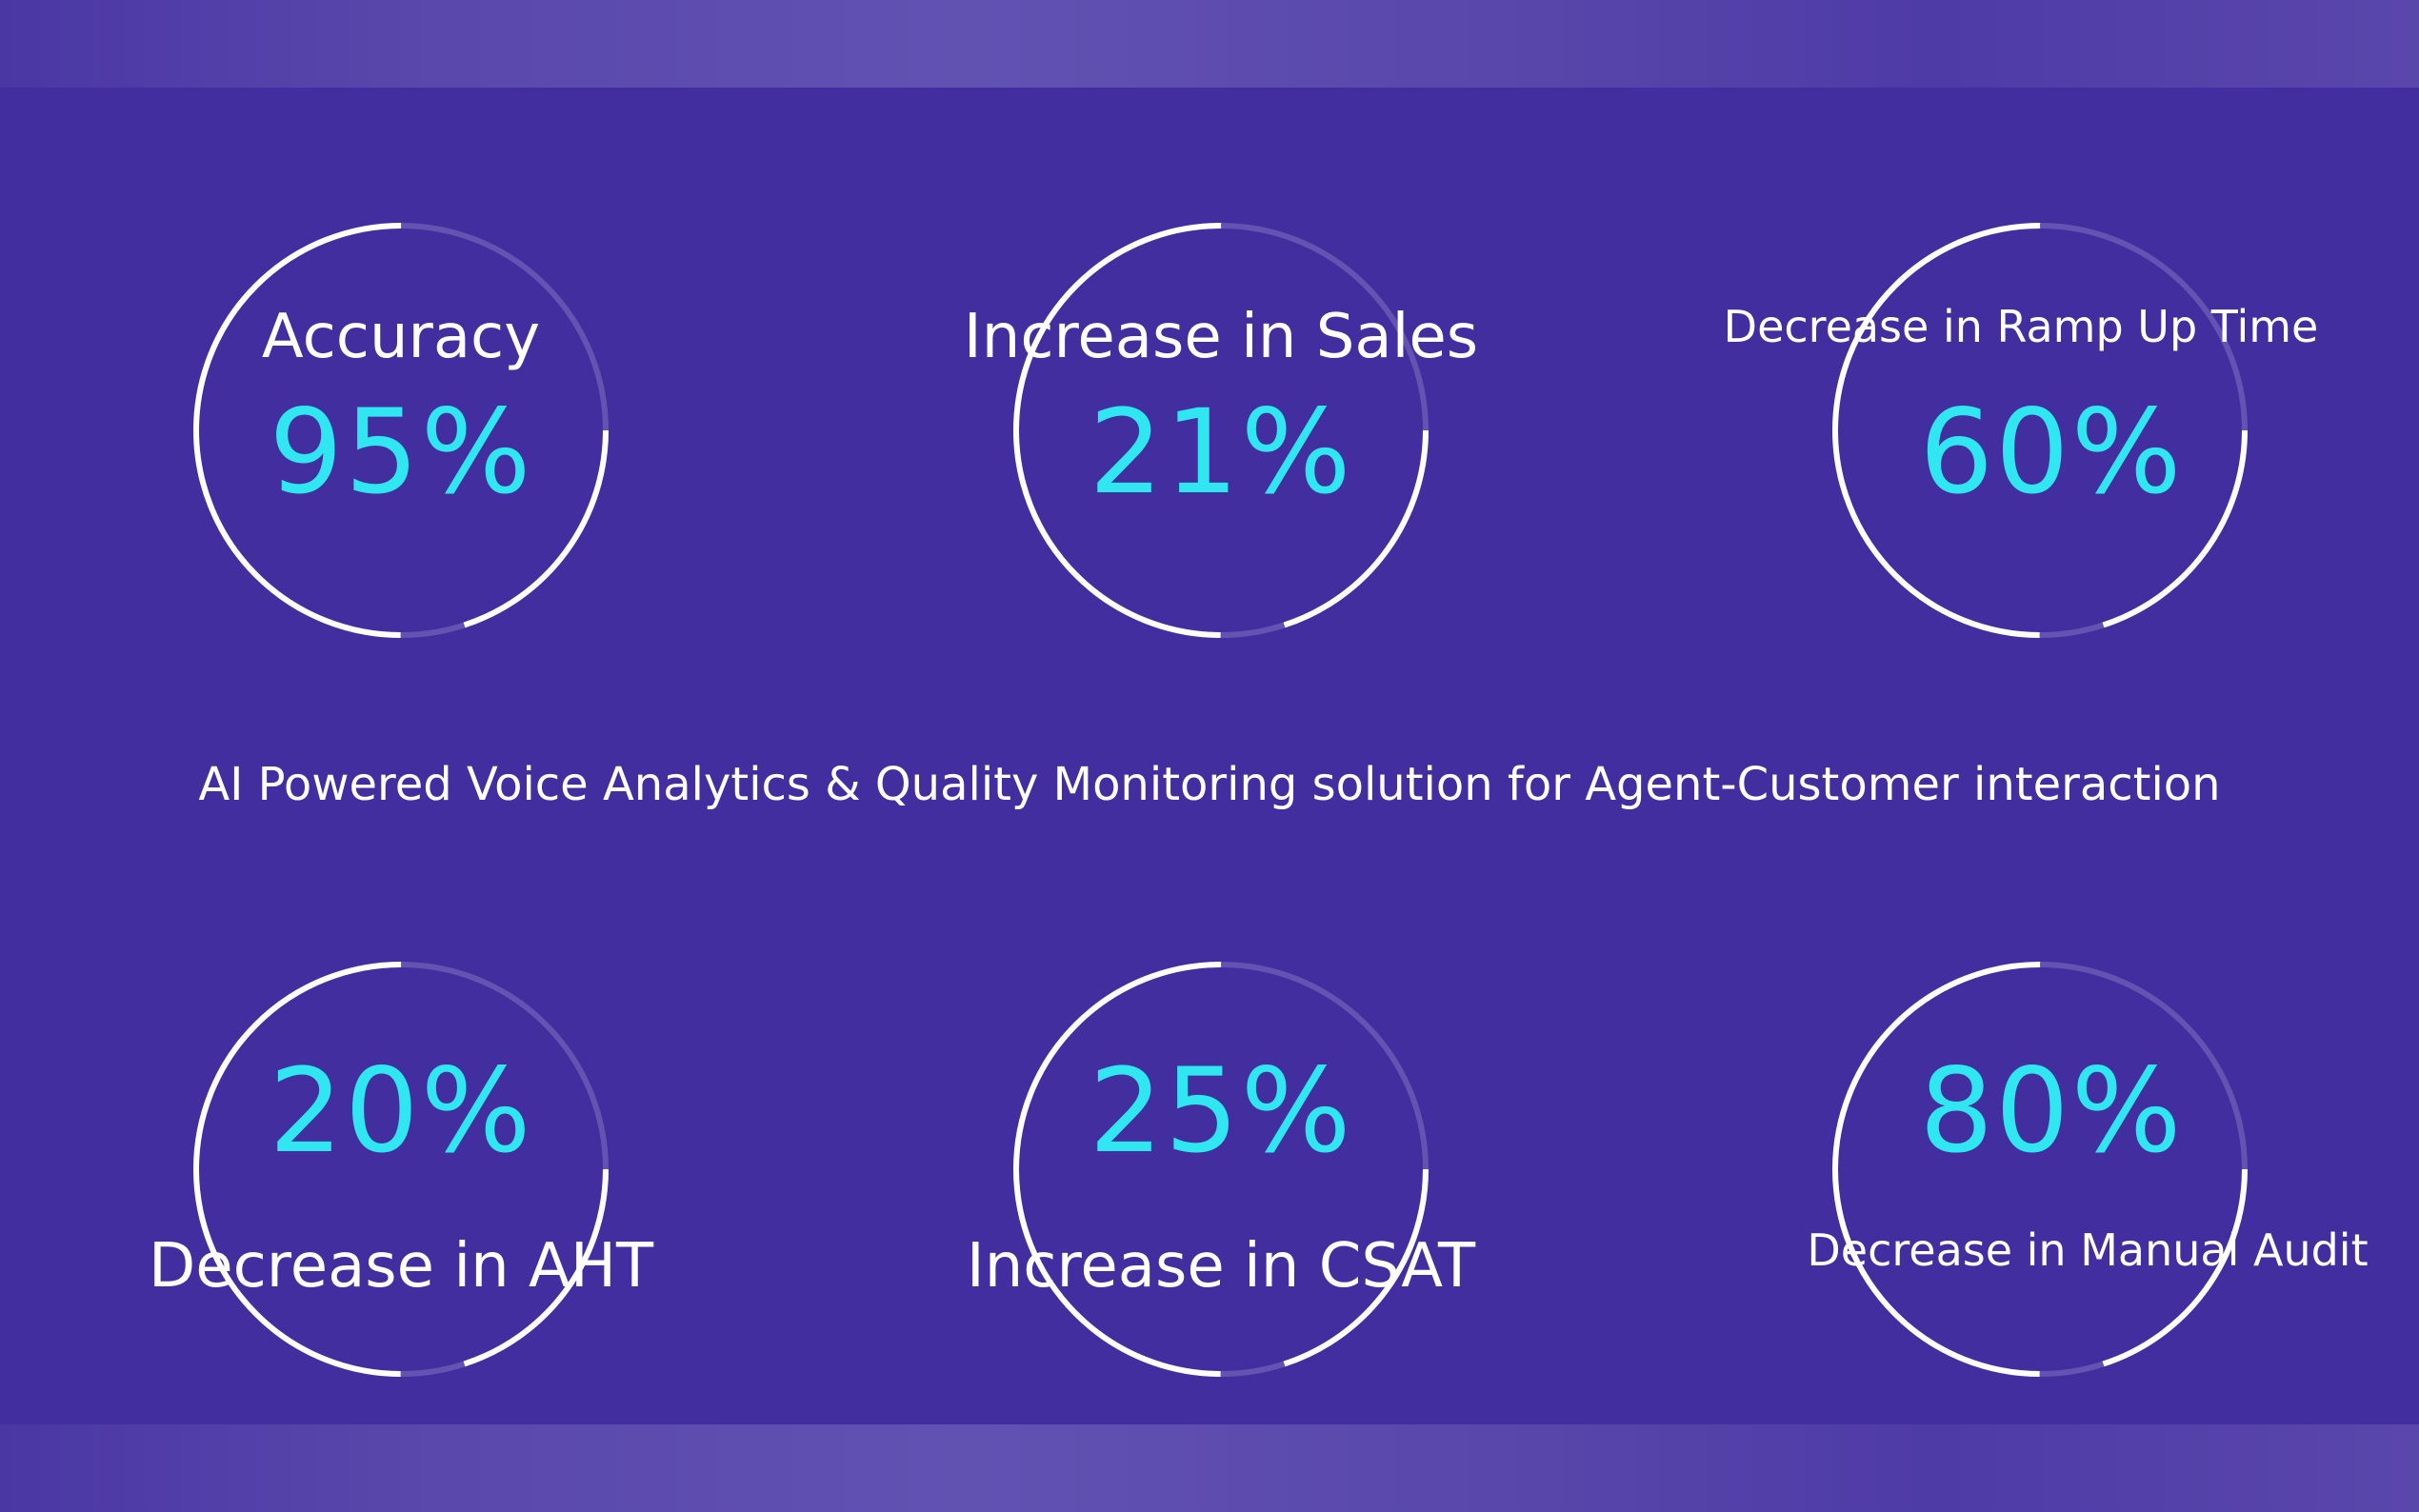  Describe the element at coordinates (1209, 1468) in the screenshot. I see `bottom-banner` at that location.